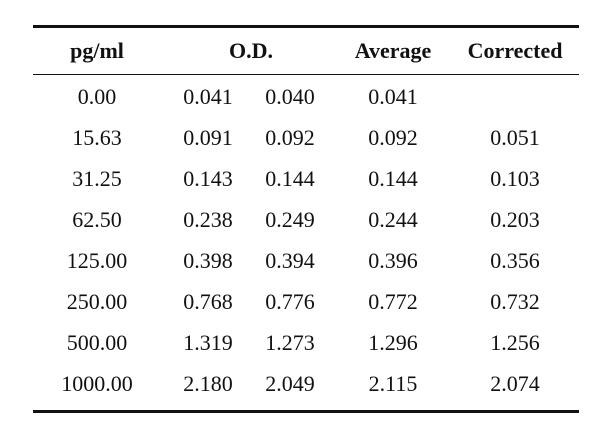  What do you see at coordinates (208, 137) in the screenshot?
I see `cell-od-1: 0.091` at bounding box center [208, 137].